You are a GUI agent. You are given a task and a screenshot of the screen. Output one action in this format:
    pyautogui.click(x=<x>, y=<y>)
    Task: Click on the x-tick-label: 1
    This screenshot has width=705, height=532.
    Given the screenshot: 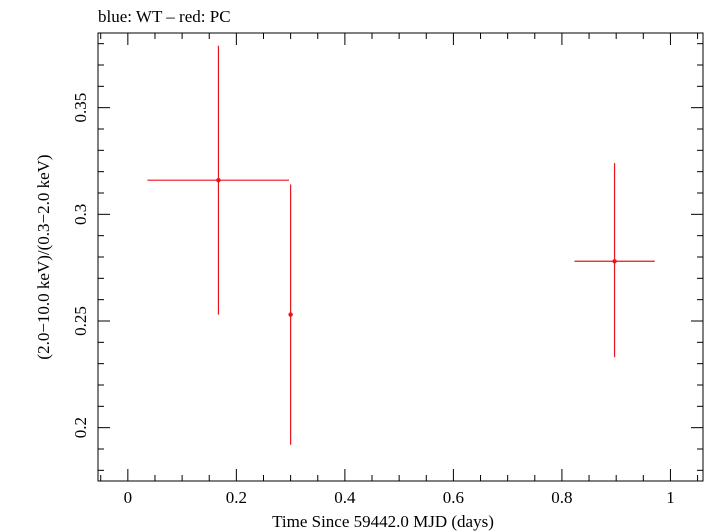 What is the action you would take?
    pyautogui.click(x=670, y=497)
    